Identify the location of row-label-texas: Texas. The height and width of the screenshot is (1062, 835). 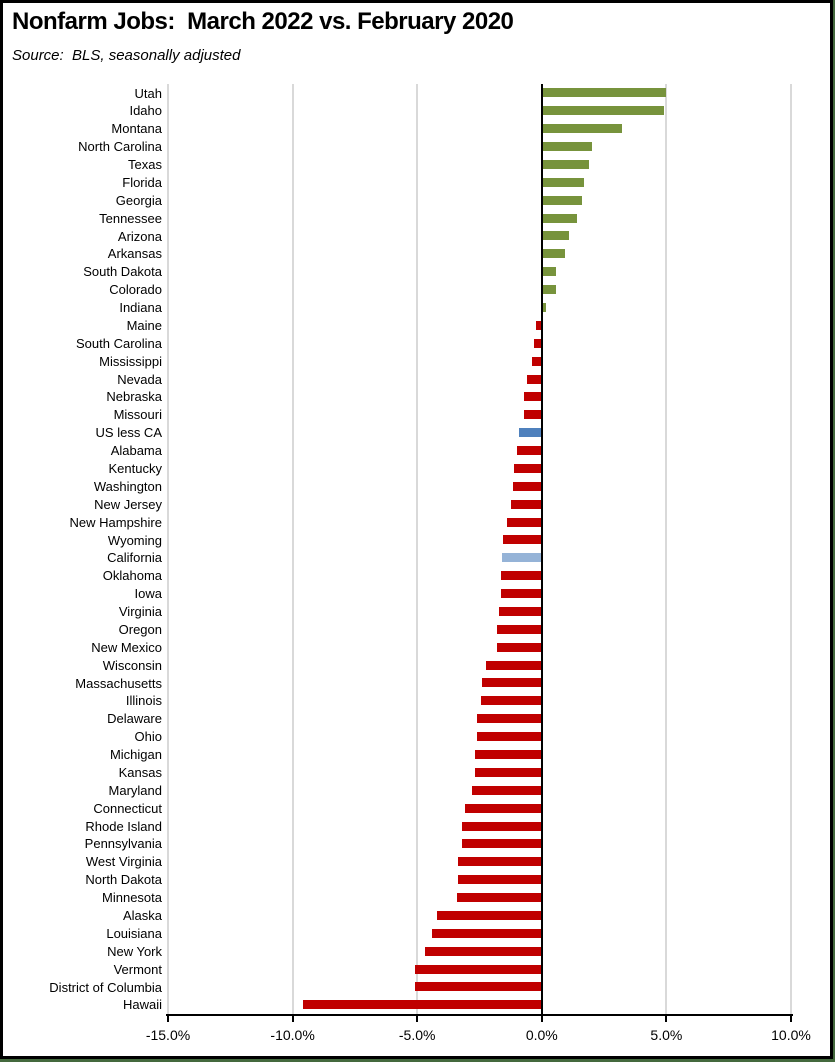
(145, 165).